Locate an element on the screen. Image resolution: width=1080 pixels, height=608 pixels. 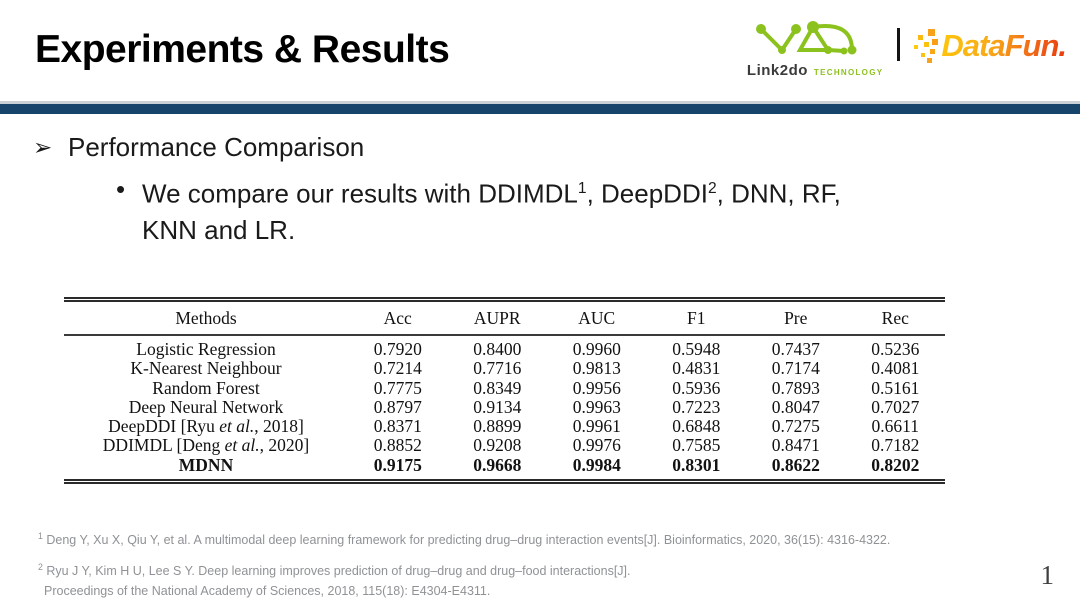
value-cell: 0.8301 is located at coordinates (696, 464).